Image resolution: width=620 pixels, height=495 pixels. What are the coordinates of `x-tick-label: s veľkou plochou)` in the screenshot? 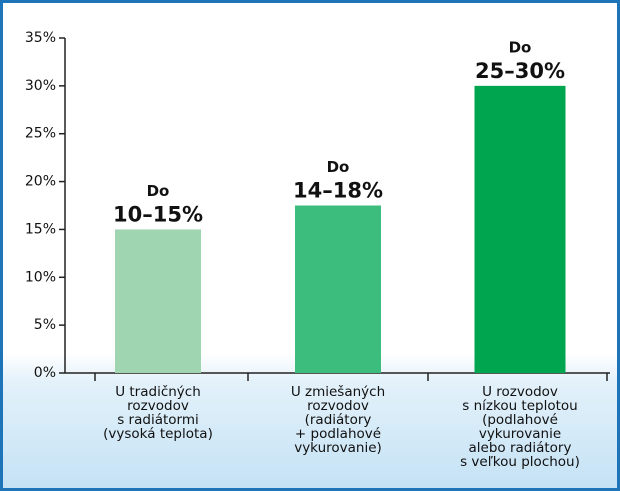 It's located at (520, 462).